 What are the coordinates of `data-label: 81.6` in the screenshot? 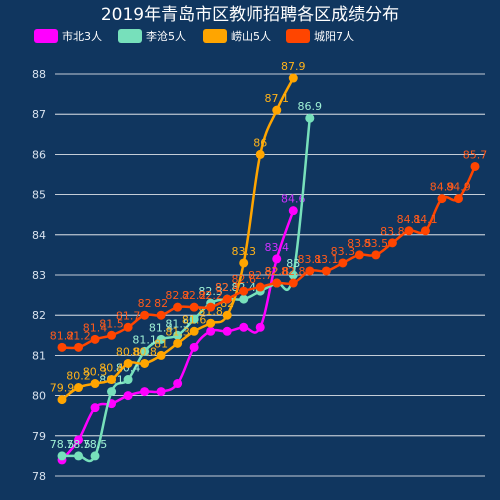 It's located at (194, 319).